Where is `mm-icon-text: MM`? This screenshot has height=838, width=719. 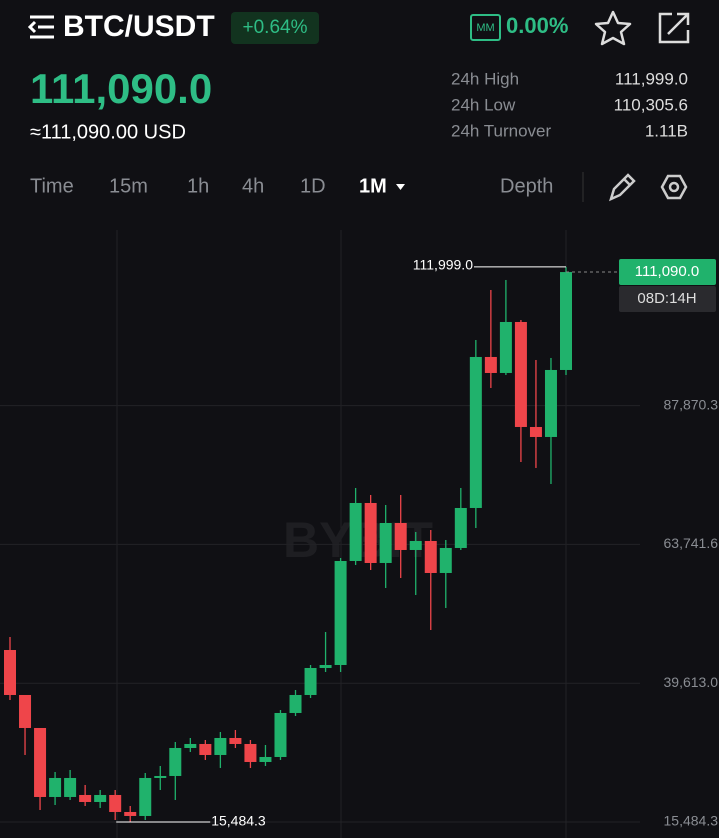 mm-icon-text: MM is located at coordinates (485, 28).